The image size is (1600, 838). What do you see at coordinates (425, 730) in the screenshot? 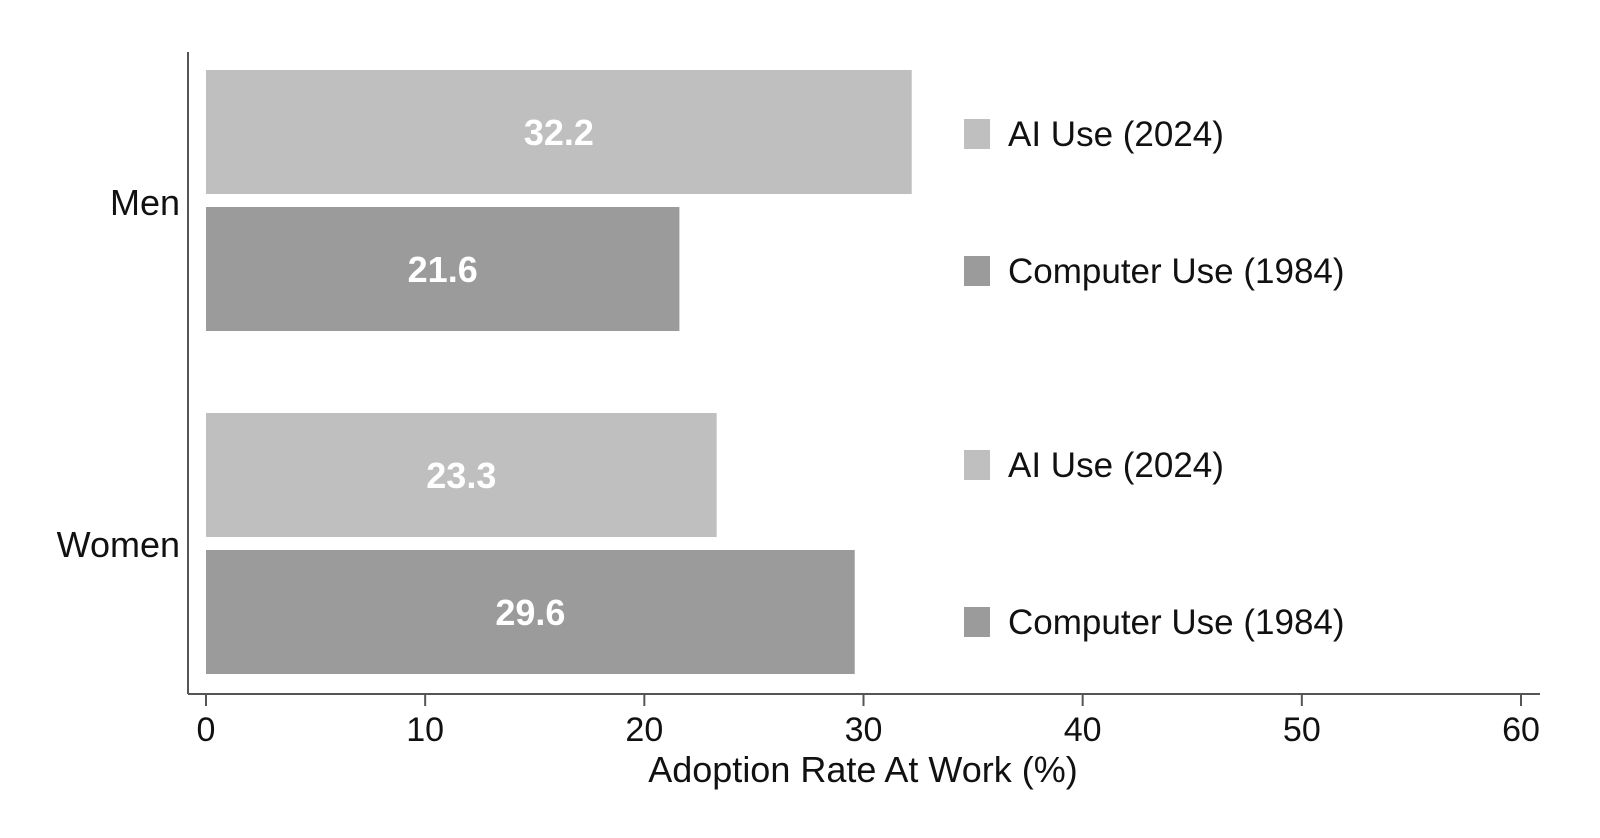
I see `x-tick-label-10: 10` at bounding box center [425, 730].